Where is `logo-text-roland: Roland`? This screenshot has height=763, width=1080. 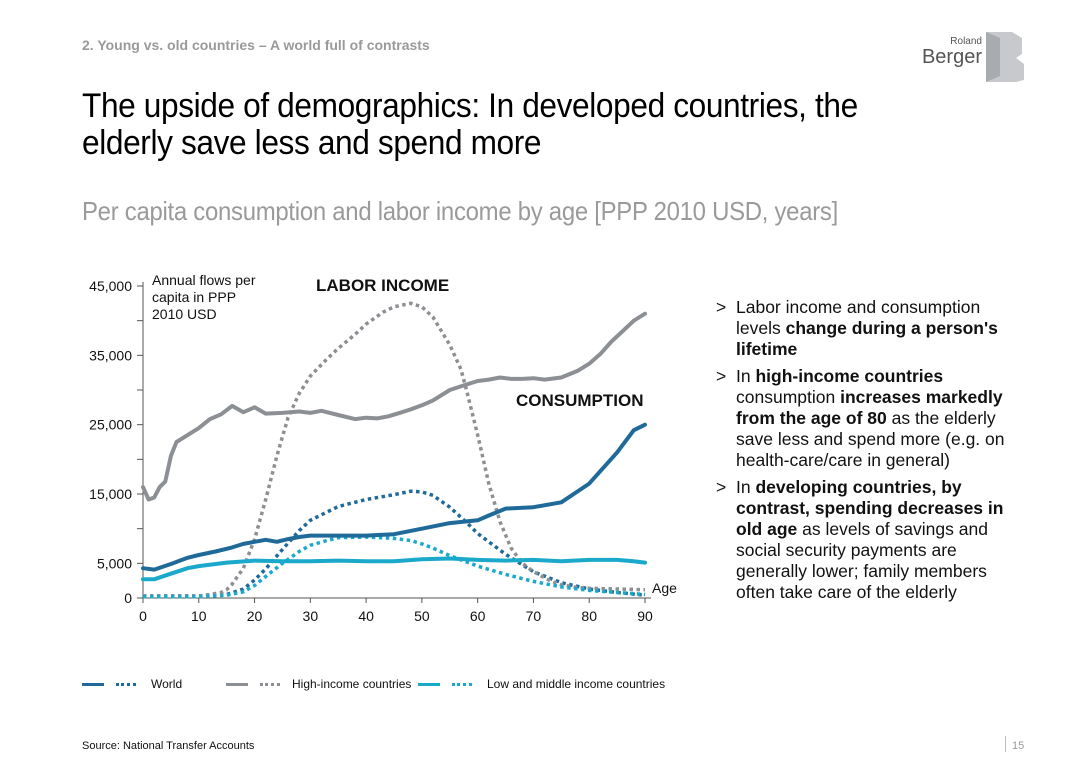
logo-text-roland: Roland is located at coordinates (966, 41).